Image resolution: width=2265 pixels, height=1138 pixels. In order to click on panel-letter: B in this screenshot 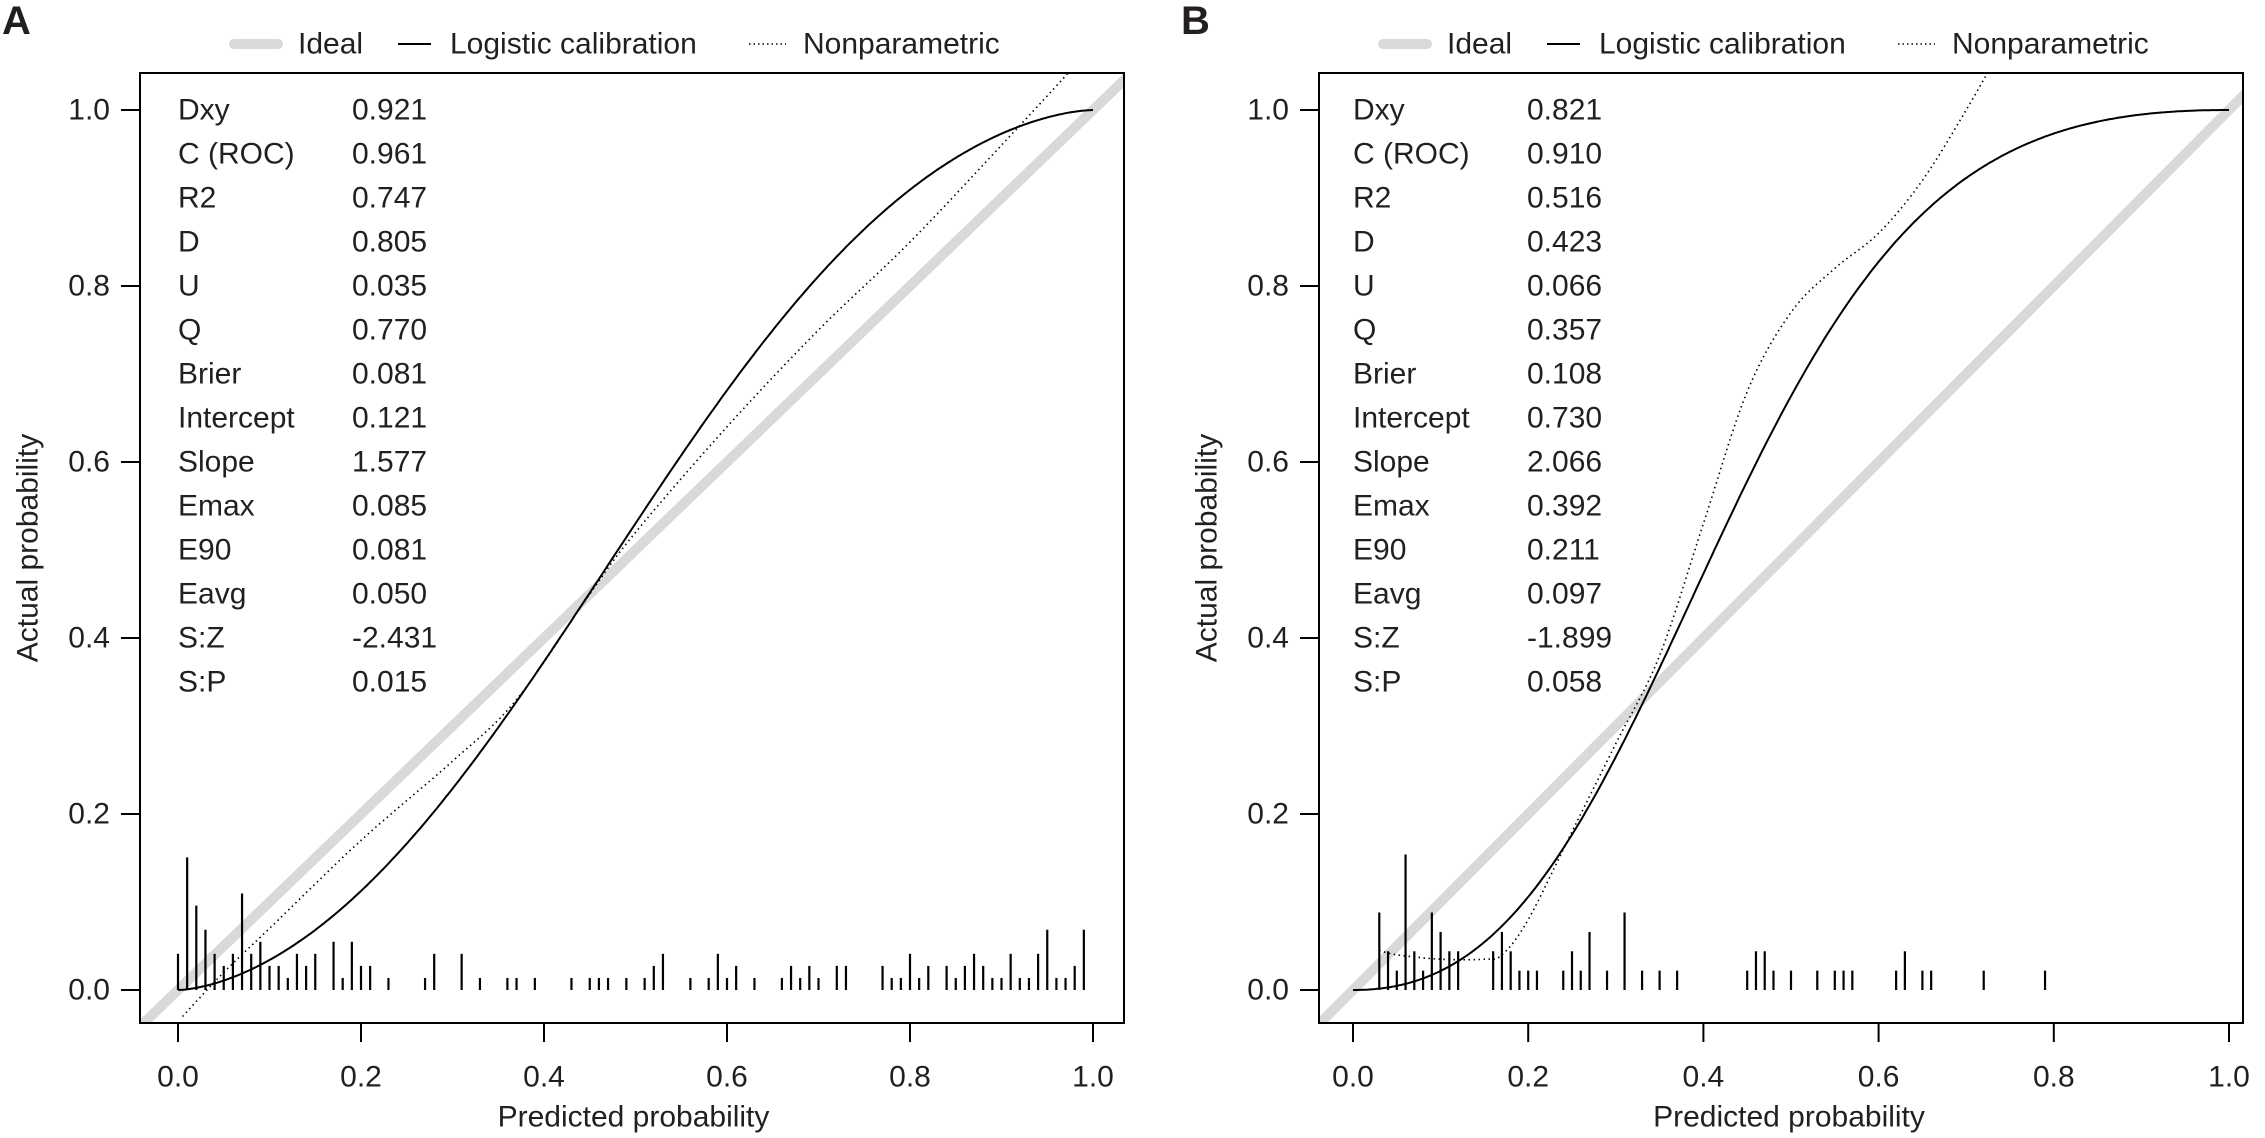, I will do `click(1195, 21)`.